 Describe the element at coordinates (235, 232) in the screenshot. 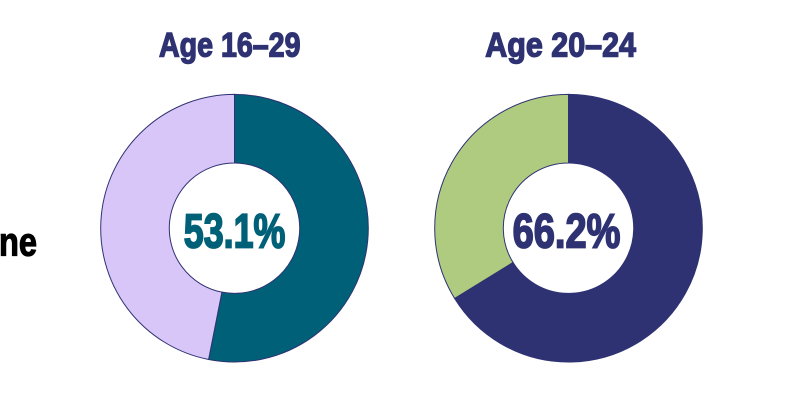

I see `svg-text: 53.1%` at that location.